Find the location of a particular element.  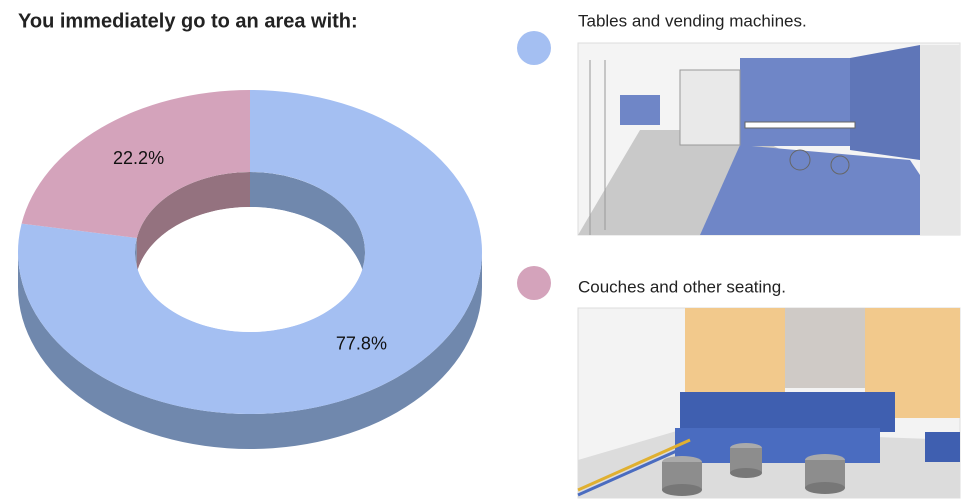

legend-label: Tables and vending machines. is located at coordinates (692, 20).